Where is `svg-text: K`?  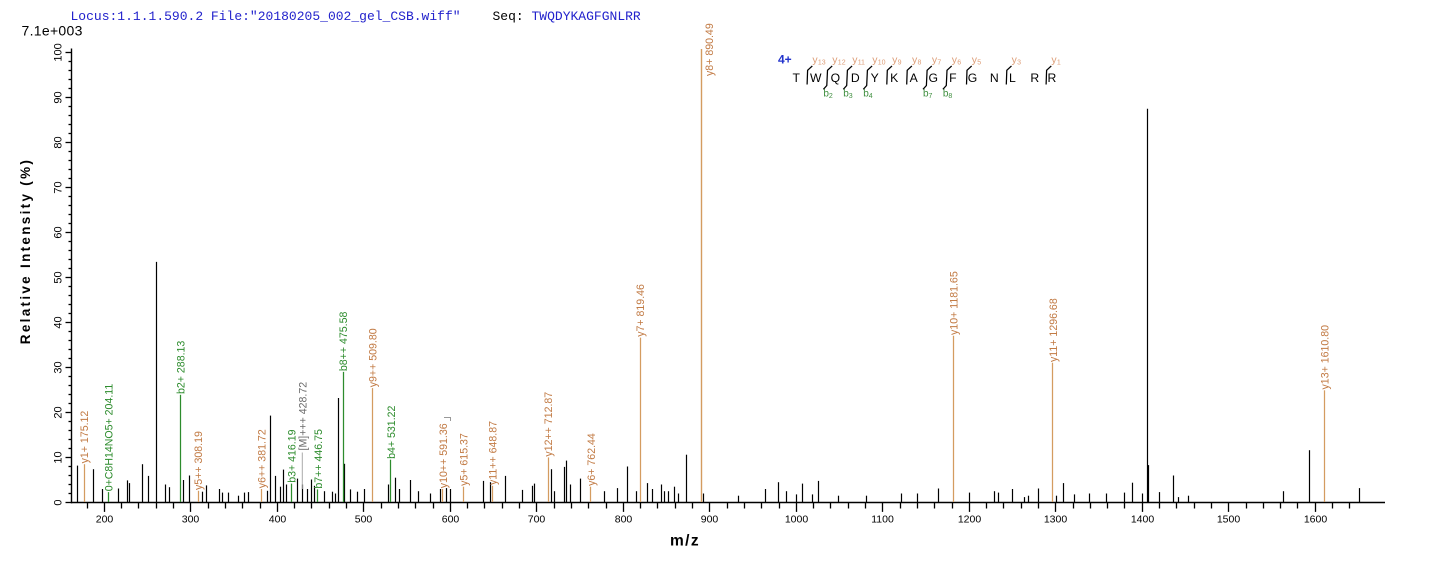
svg-text: K is located at coordinates (894, 78).